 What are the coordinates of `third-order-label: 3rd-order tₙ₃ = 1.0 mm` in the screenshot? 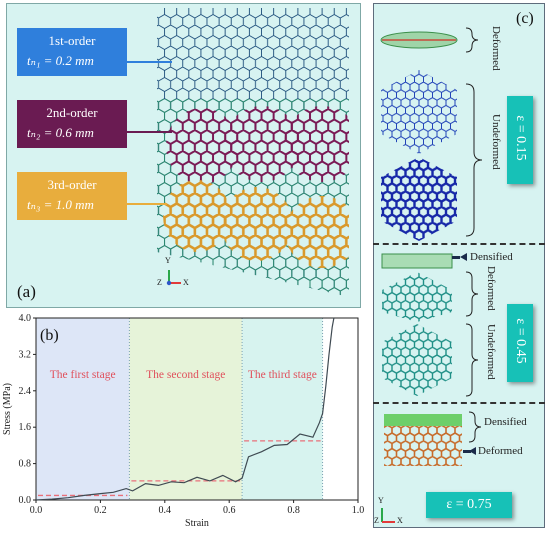 It's located at (72, 196).